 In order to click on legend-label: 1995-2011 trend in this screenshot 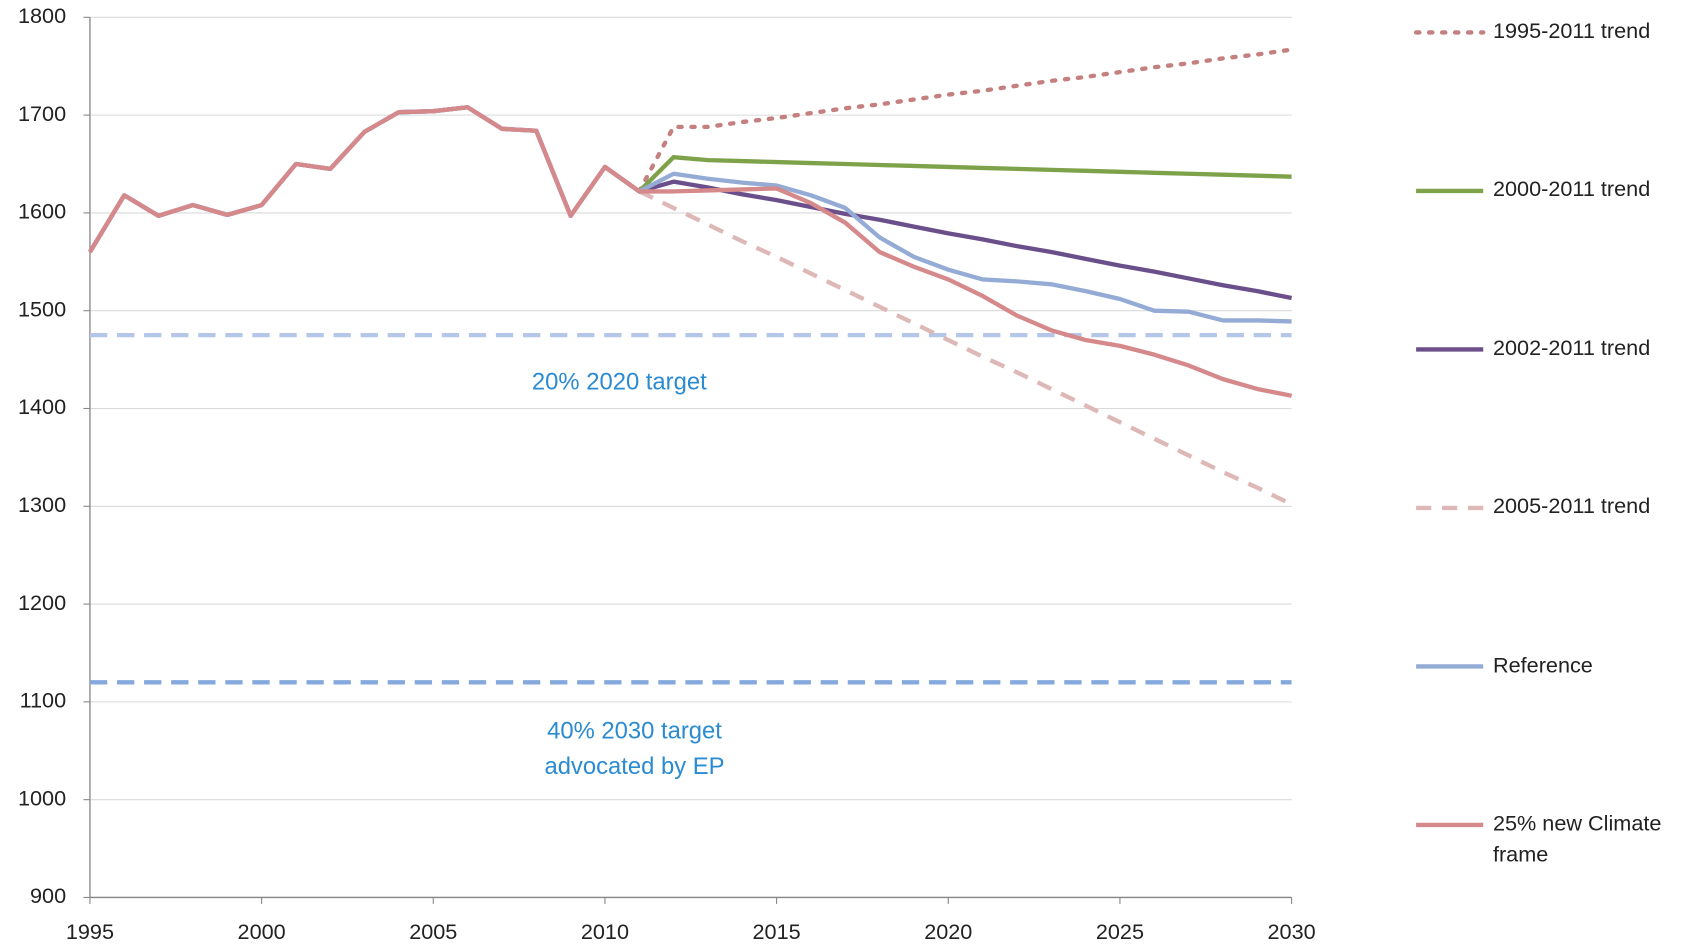, I will do `click(1571, 31)`.